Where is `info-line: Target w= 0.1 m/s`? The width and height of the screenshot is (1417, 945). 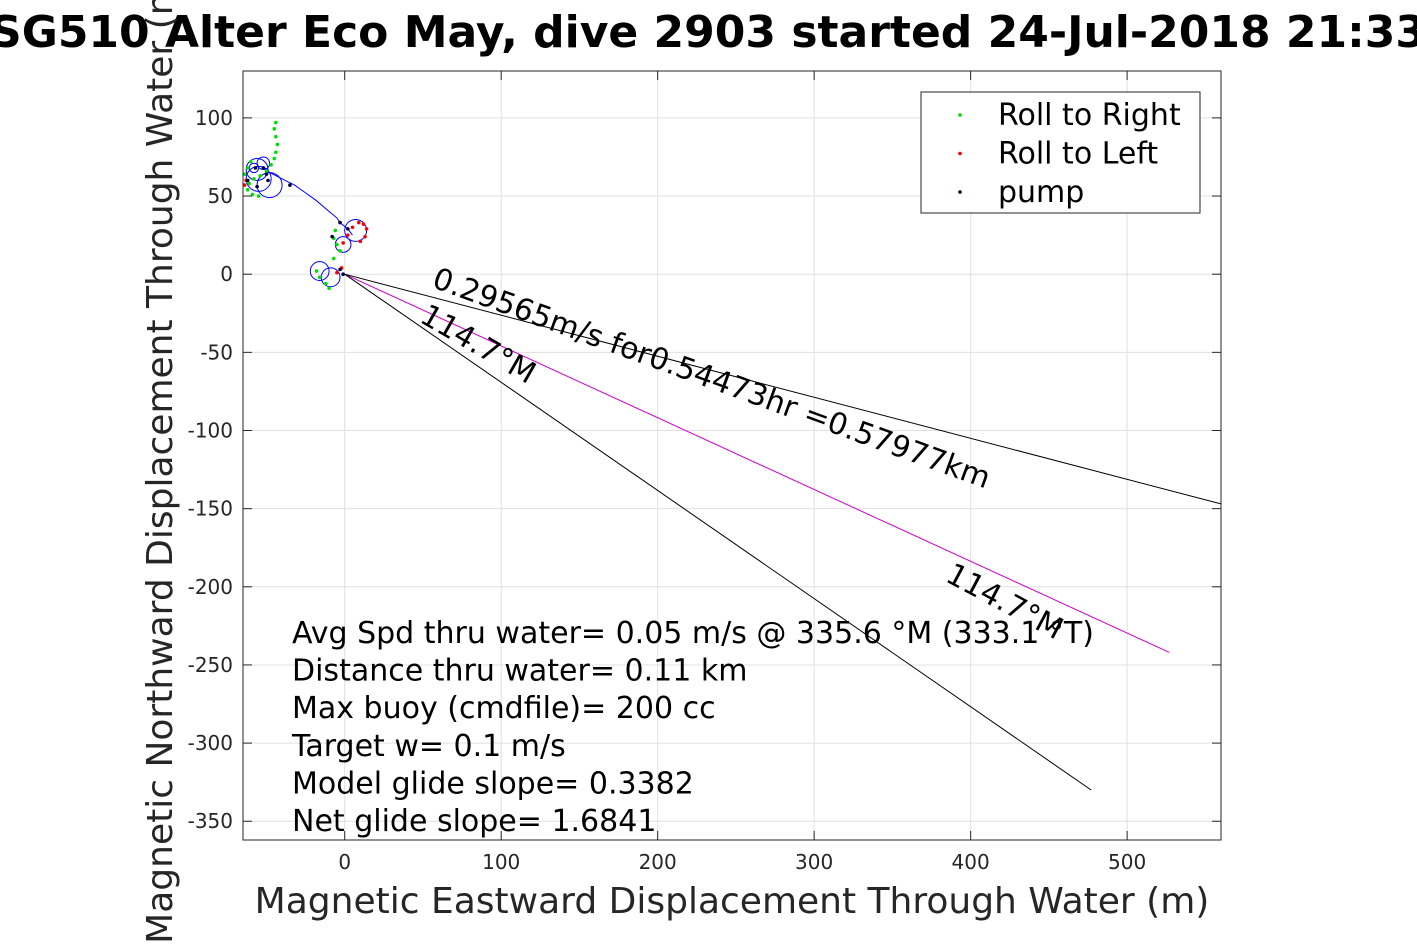 info-line: Target w= 0.1 m/s is located at coordinates (428, 746).